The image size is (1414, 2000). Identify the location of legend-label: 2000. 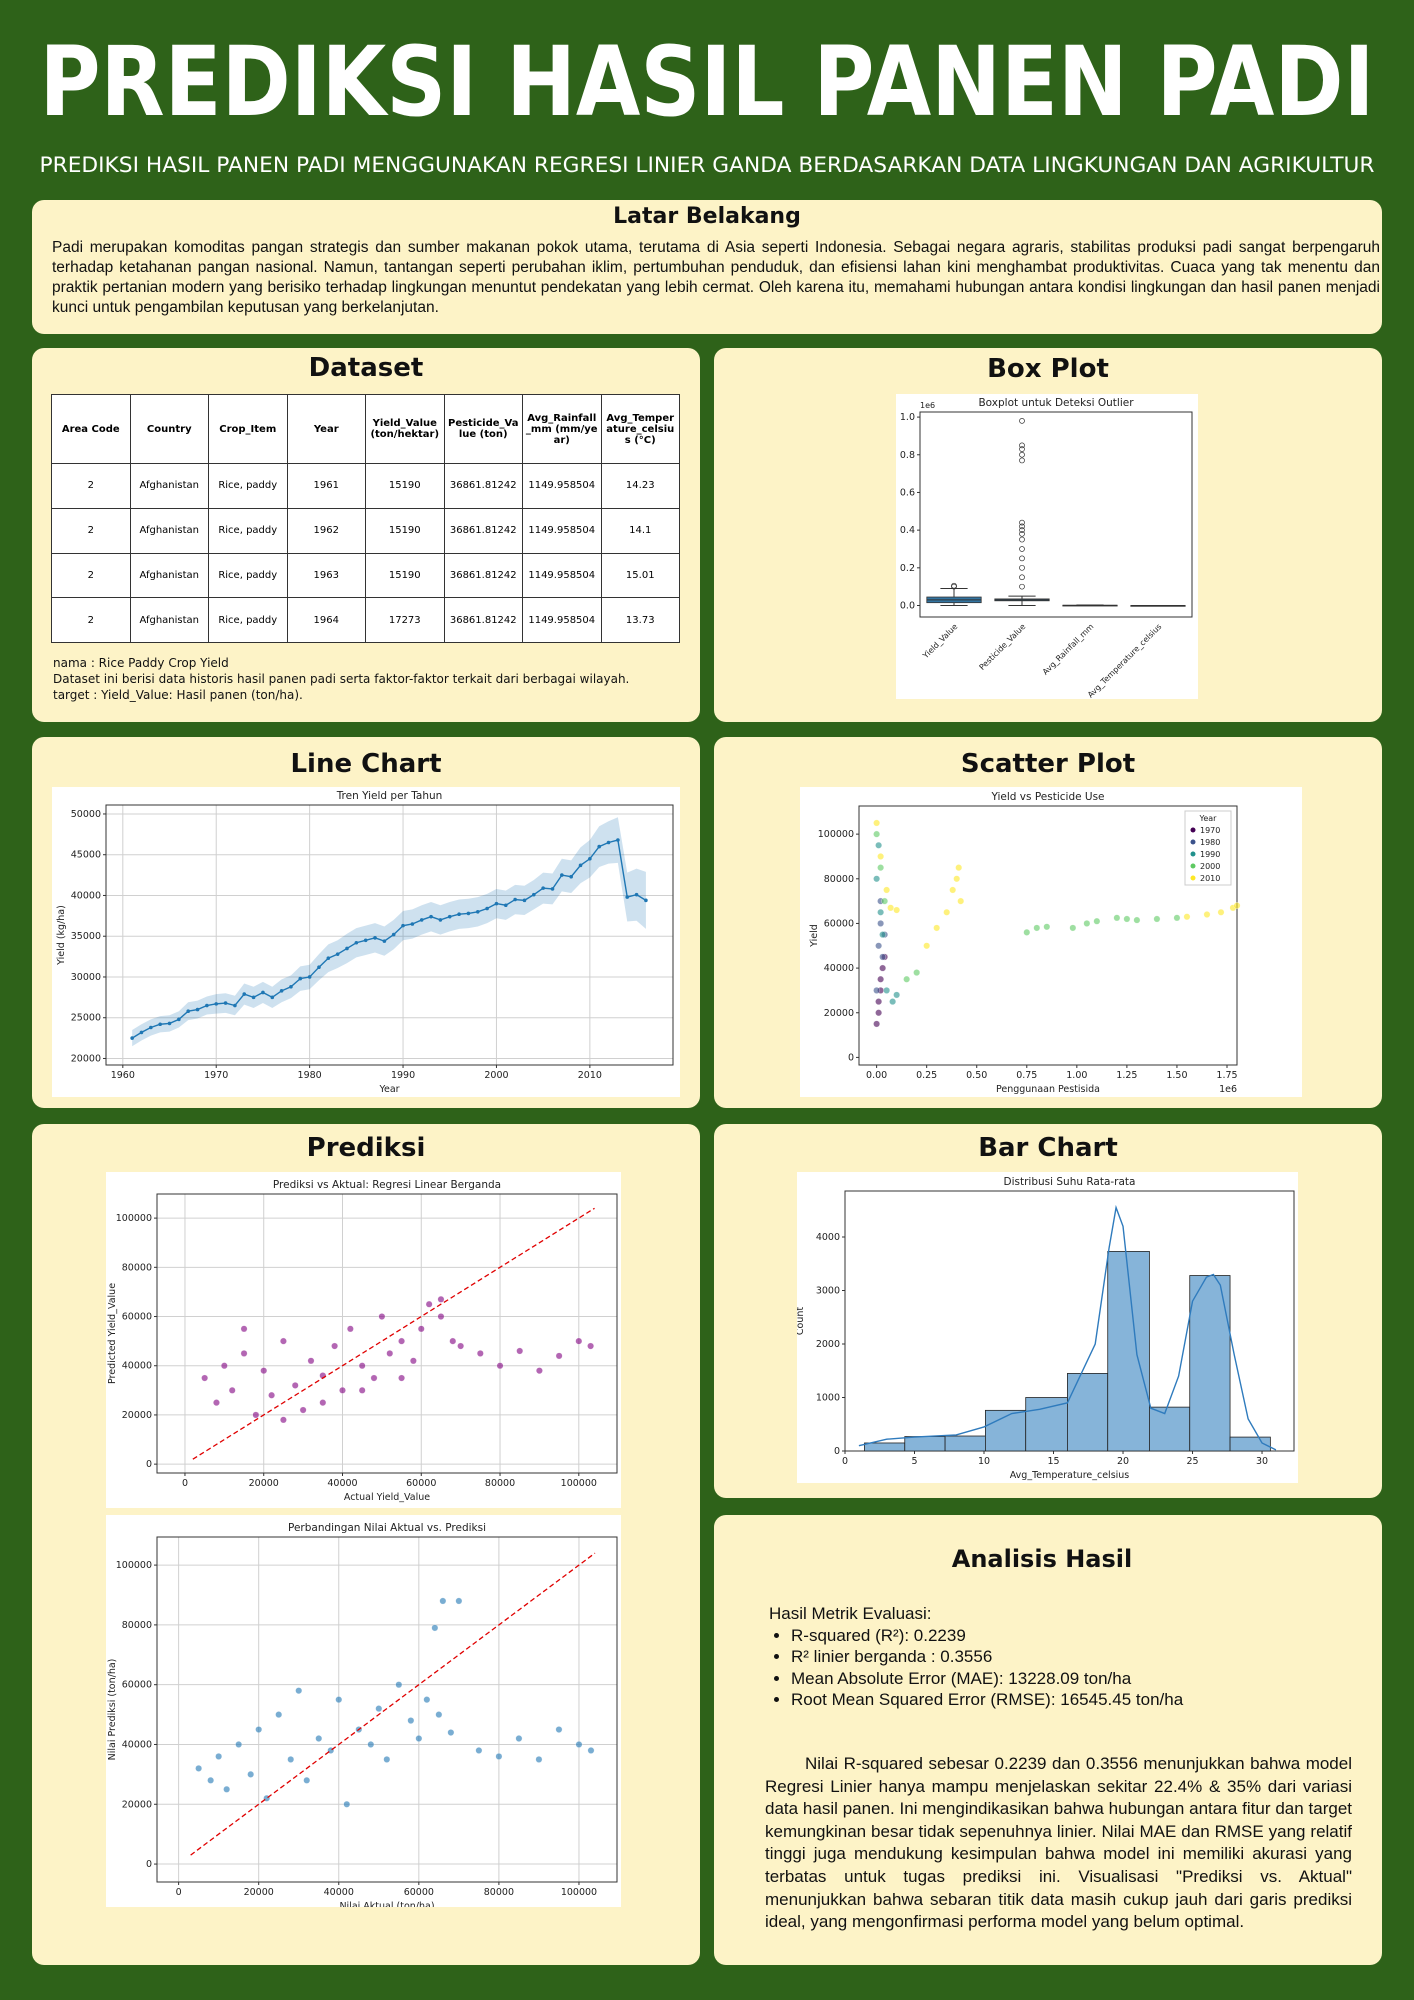
(1210, 866).